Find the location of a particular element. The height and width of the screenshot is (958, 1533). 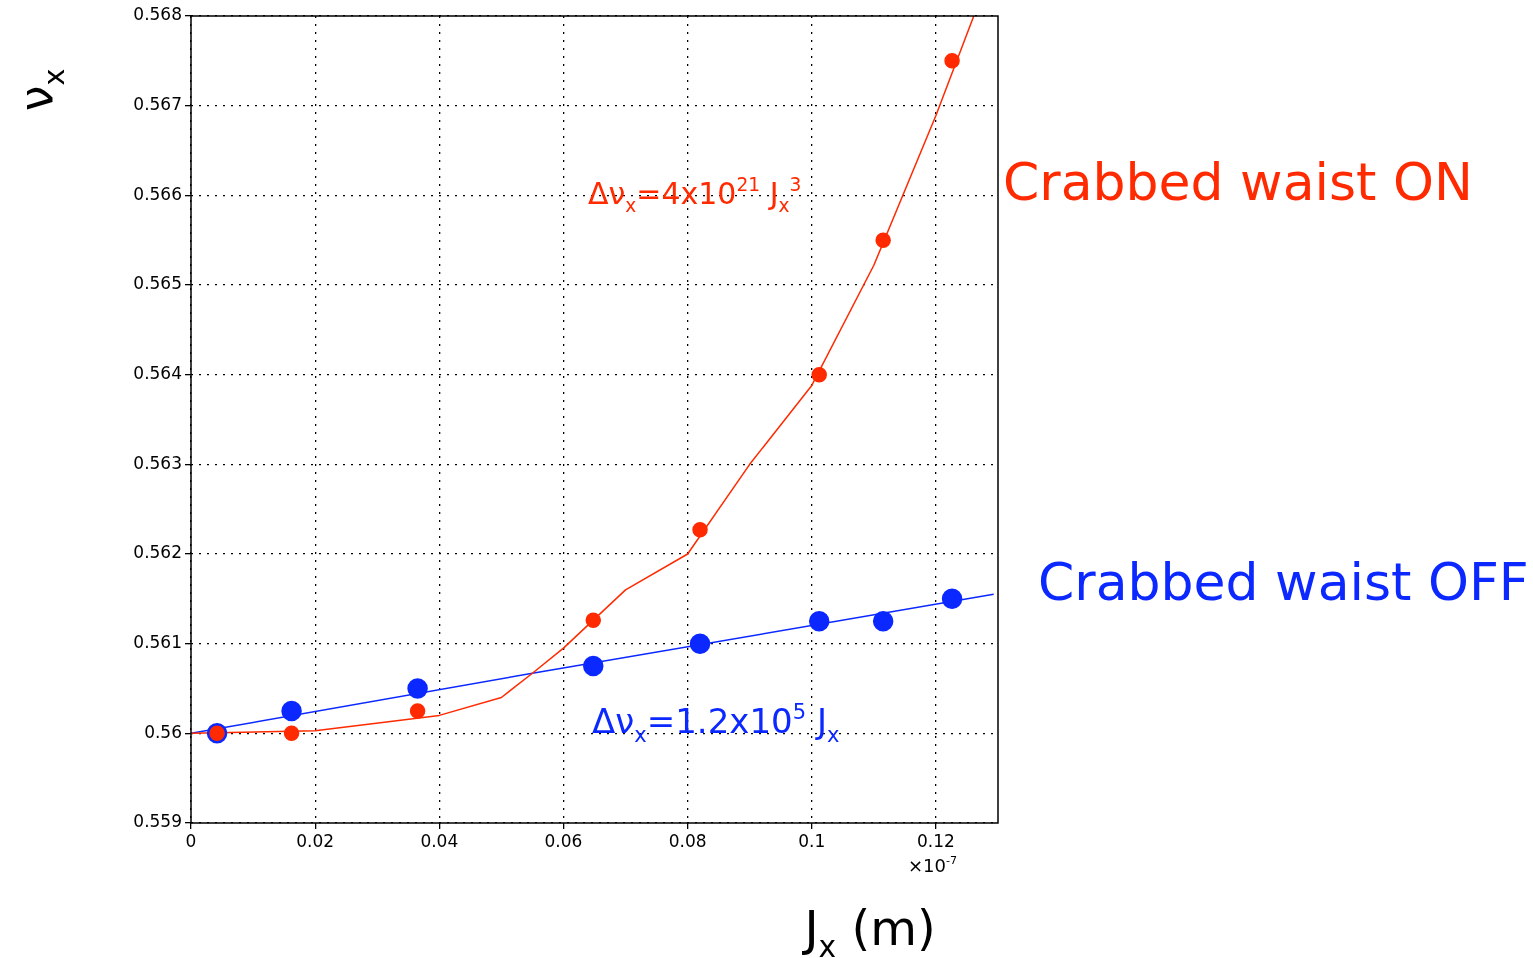

series-label: Crabbed waist ON is located at coordinates (1238, 182).